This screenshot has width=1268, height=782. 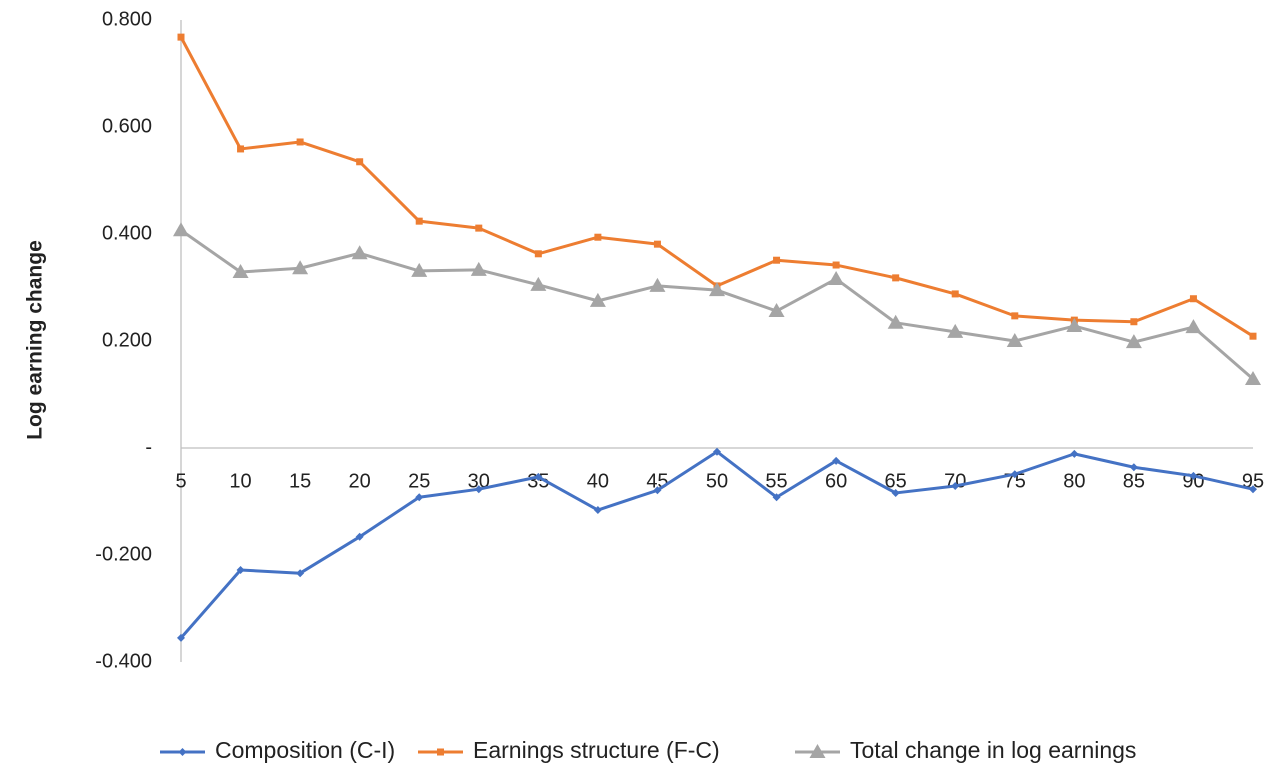 I want to click on legend-label: Composition (C-I), so click(x=305, y=750).